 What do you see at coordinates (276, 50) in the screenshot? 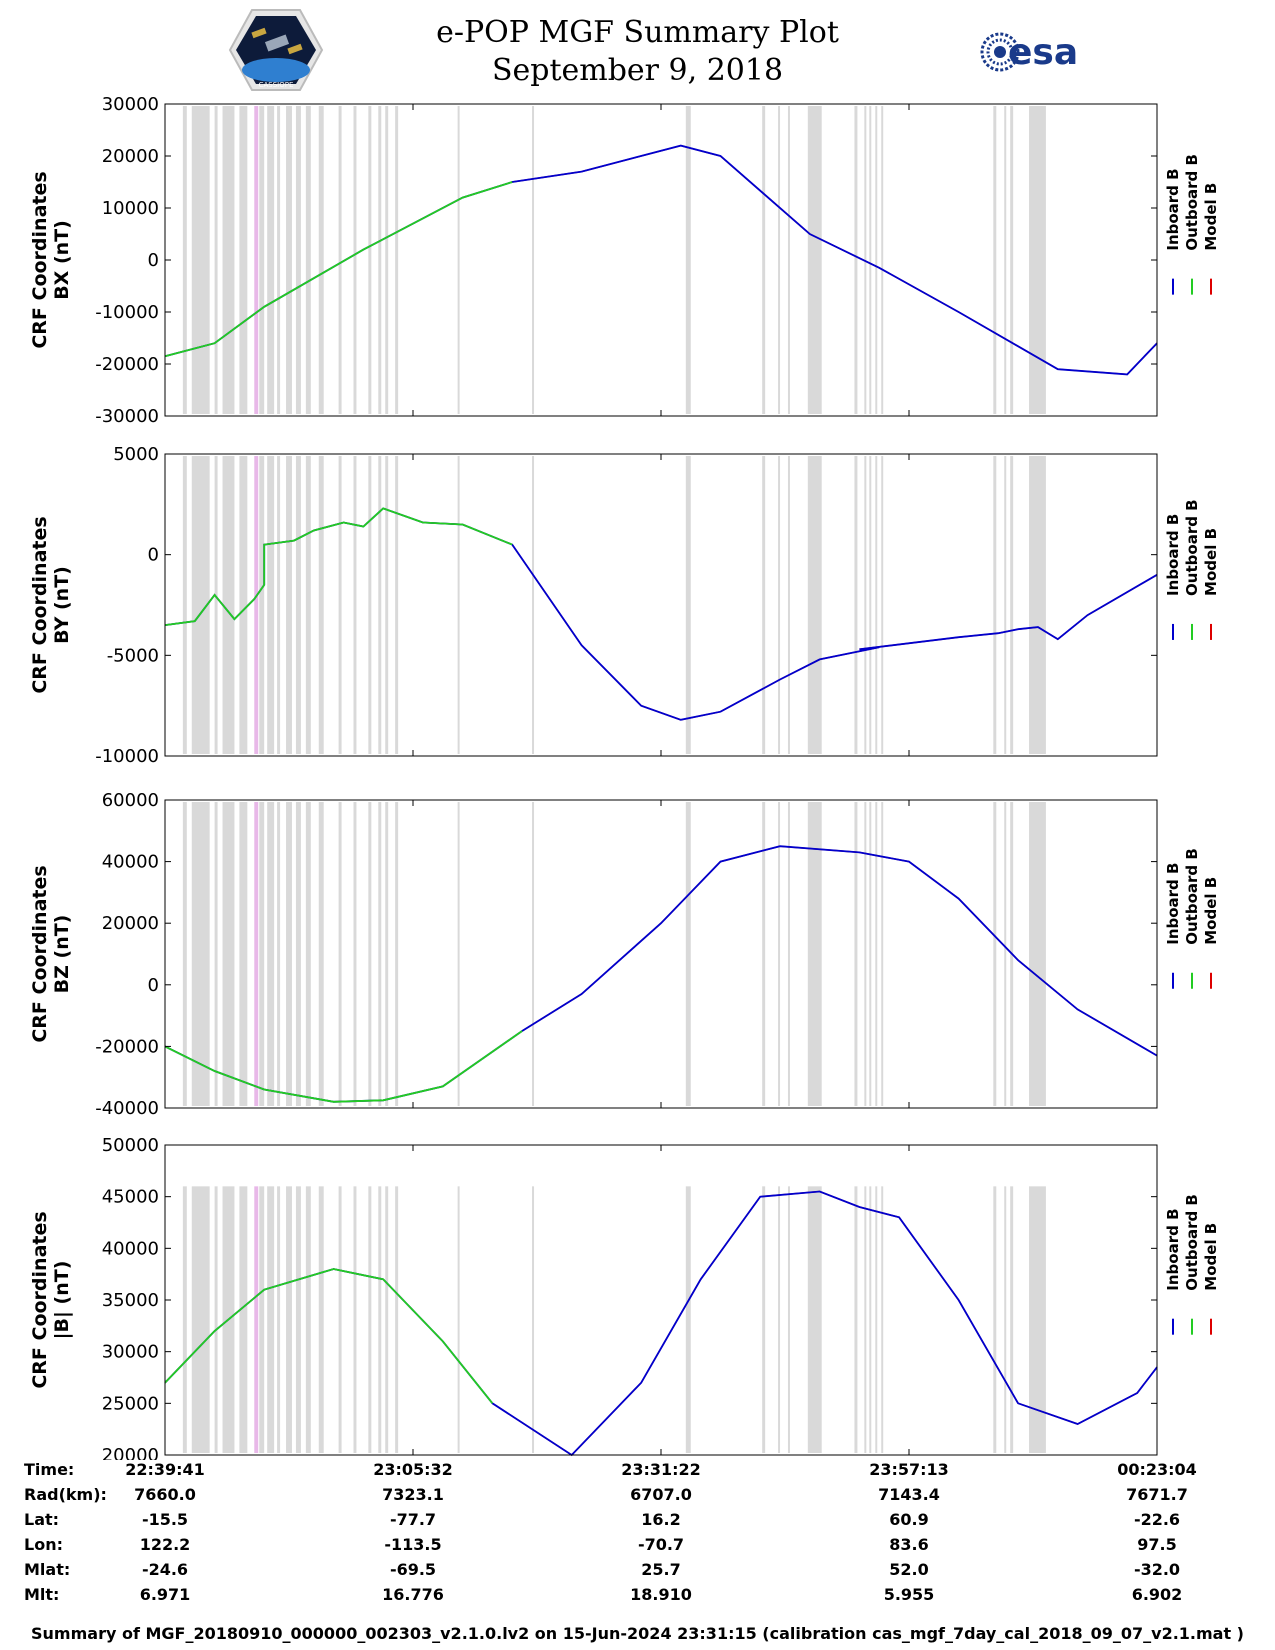
I see `cassiope-mission-logo: CASSIOPE` at bounding box center [276, 50].